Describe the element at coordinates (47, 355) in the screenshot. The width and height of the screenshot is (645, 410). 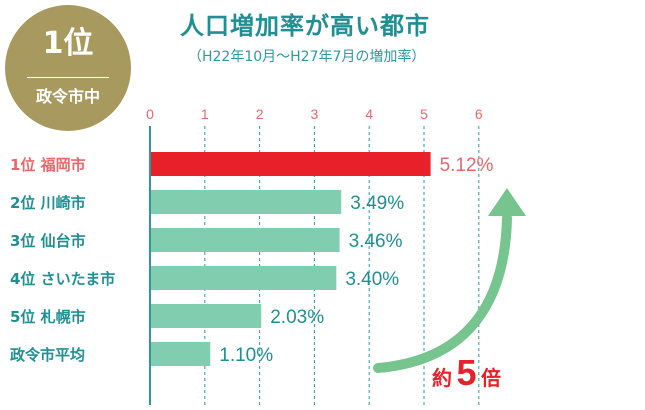
I see `category-label: 政令市平均` at that location.